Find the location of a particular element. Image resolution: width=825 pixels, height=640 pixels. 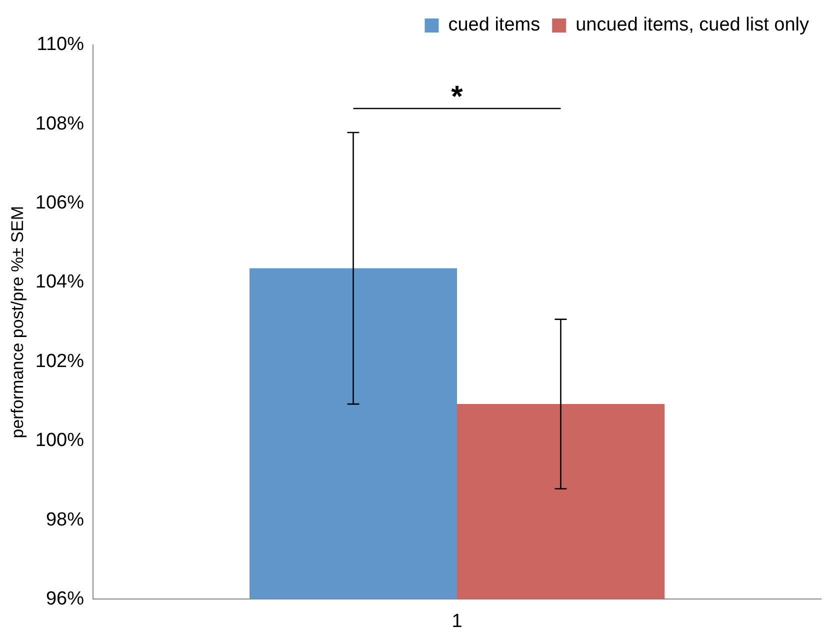

annotation: * is located at coordinates (457, 97).